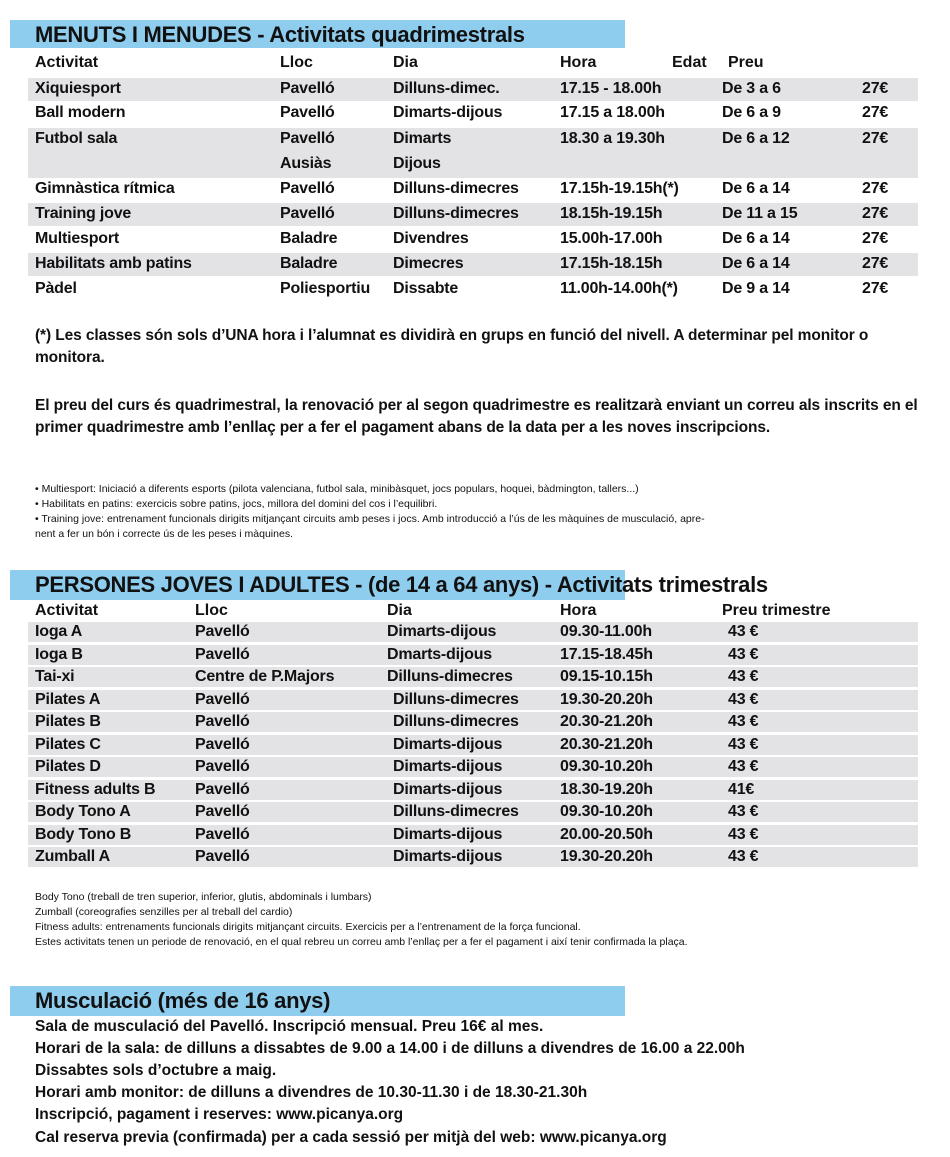 This screenshot has height=1157, width=950. I want to click on col-preu: Preu, so click(746, 62).